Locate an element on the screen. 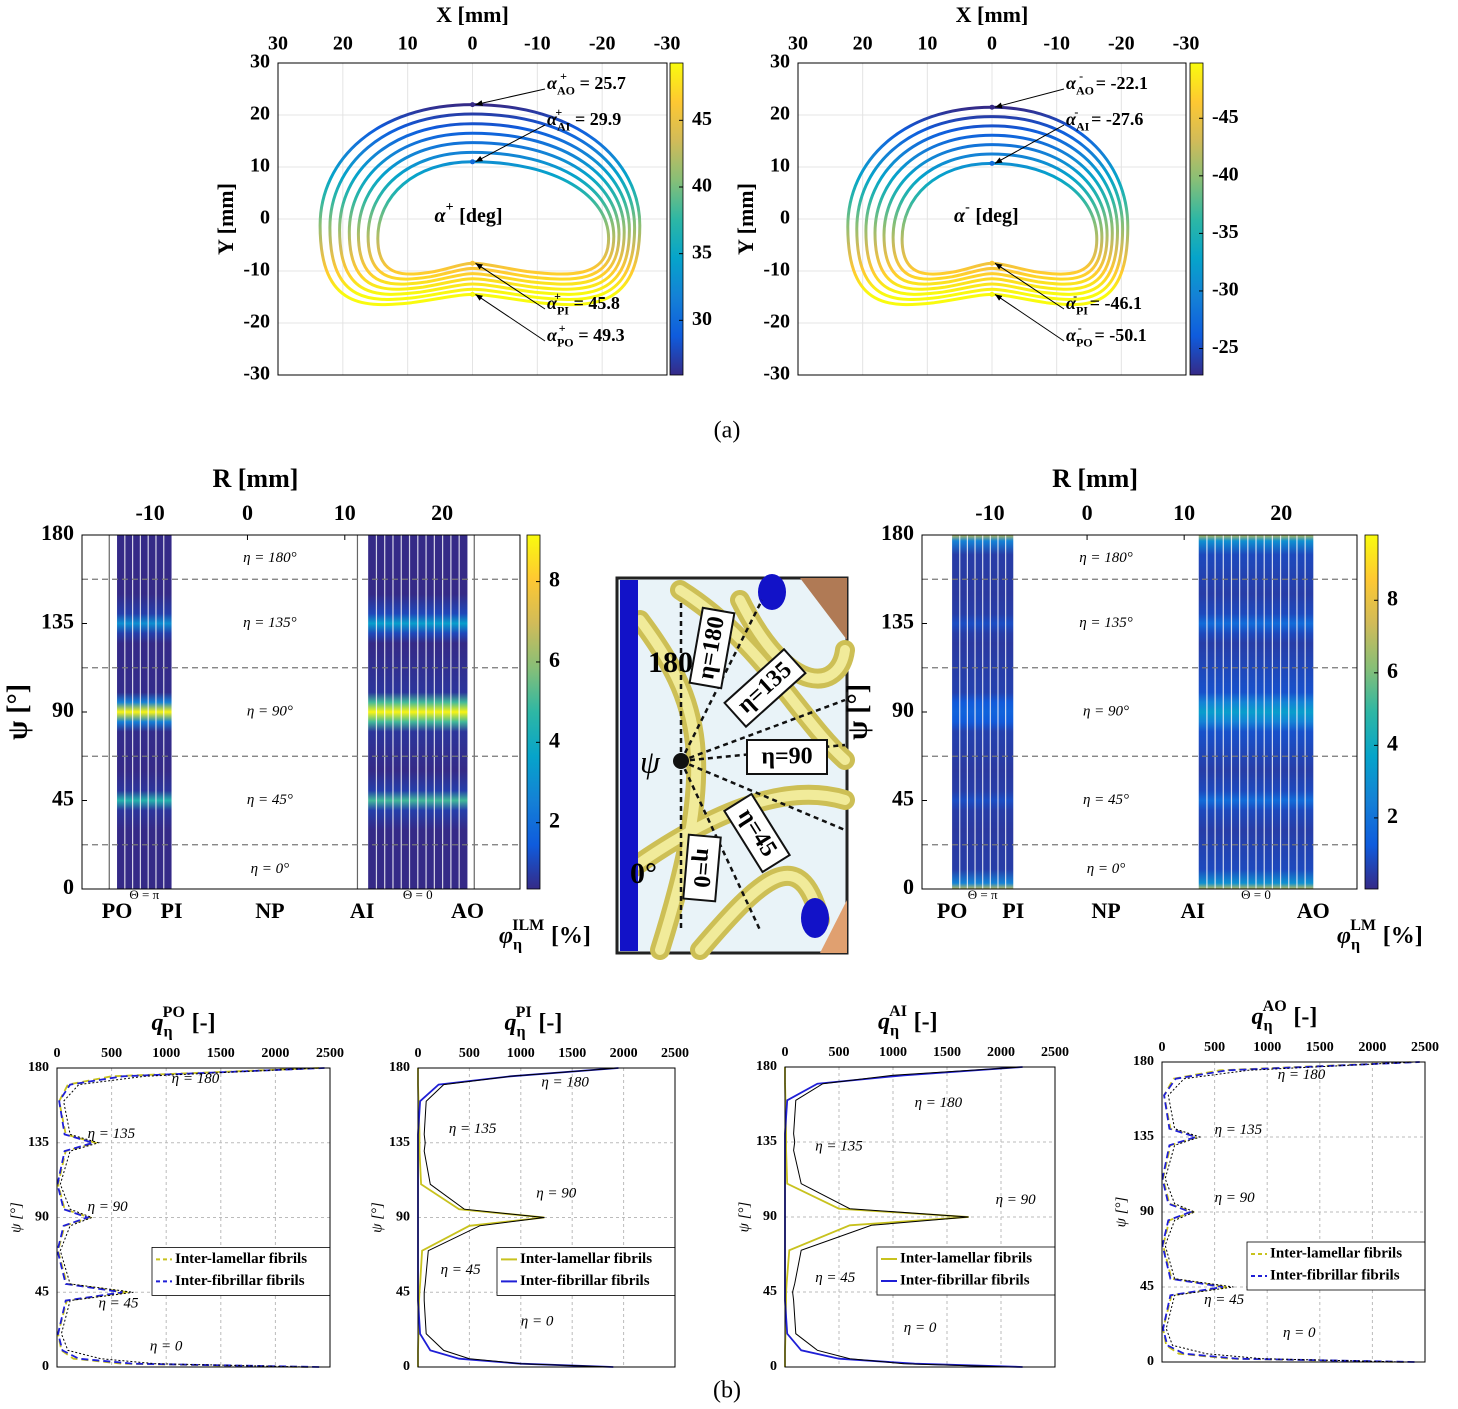 Image resolution: width=1458 pixels, height=1409 pixels. colorbar-title-sup: LM is located at coordinates (1363, 925).